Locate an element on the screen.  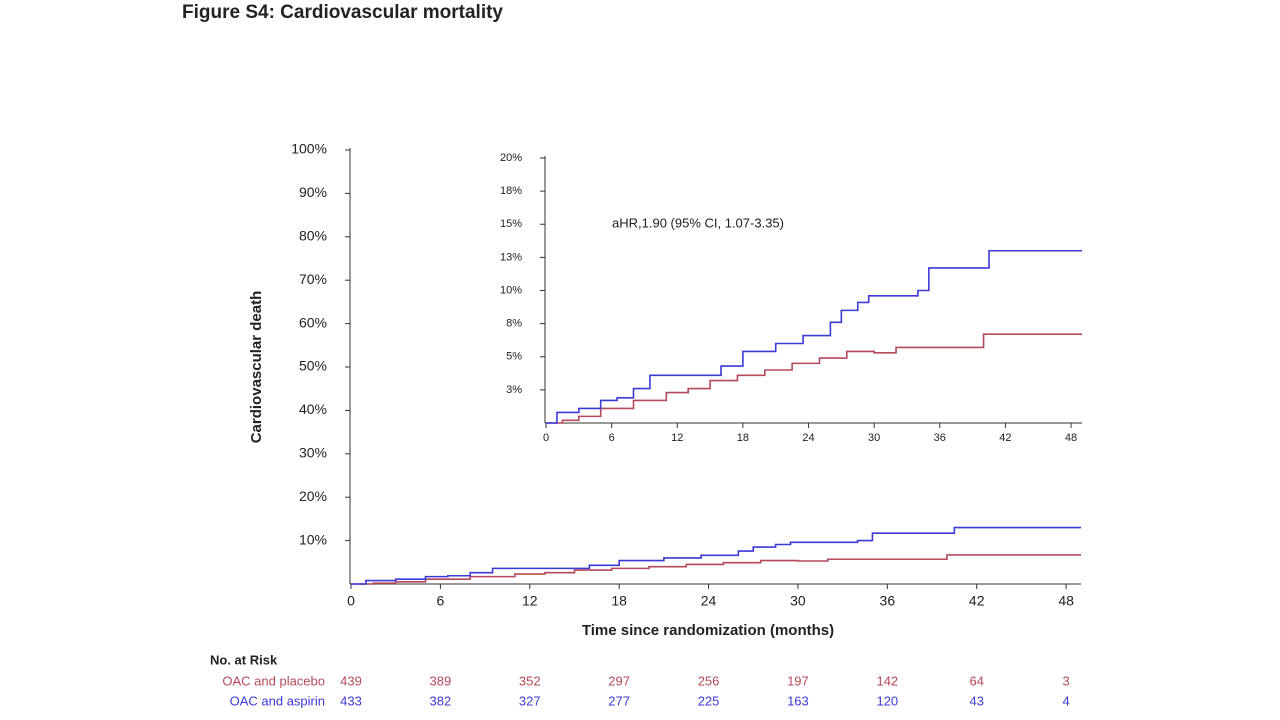
y-tick-label: 80% is located at coordinates (313, 236).